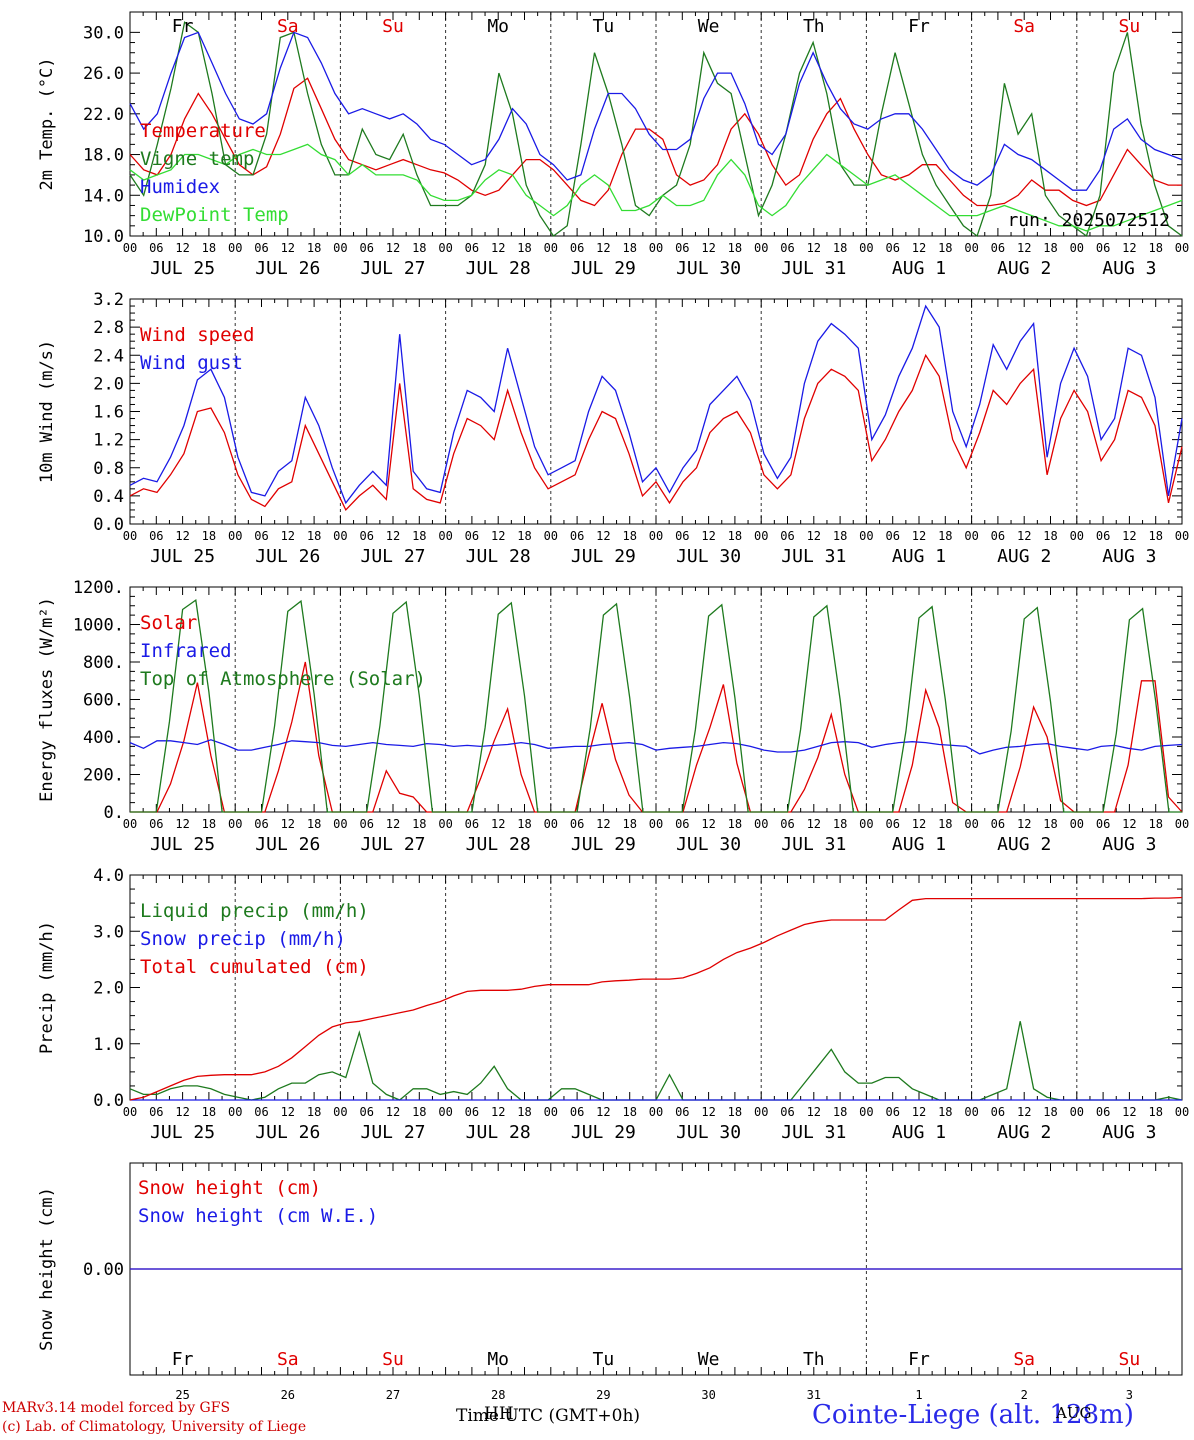 Image resolution: width=1194 pixels, height=1440 pixels. I want to click on legend-entry: Snow precip (mm/h), so click(243, 939).